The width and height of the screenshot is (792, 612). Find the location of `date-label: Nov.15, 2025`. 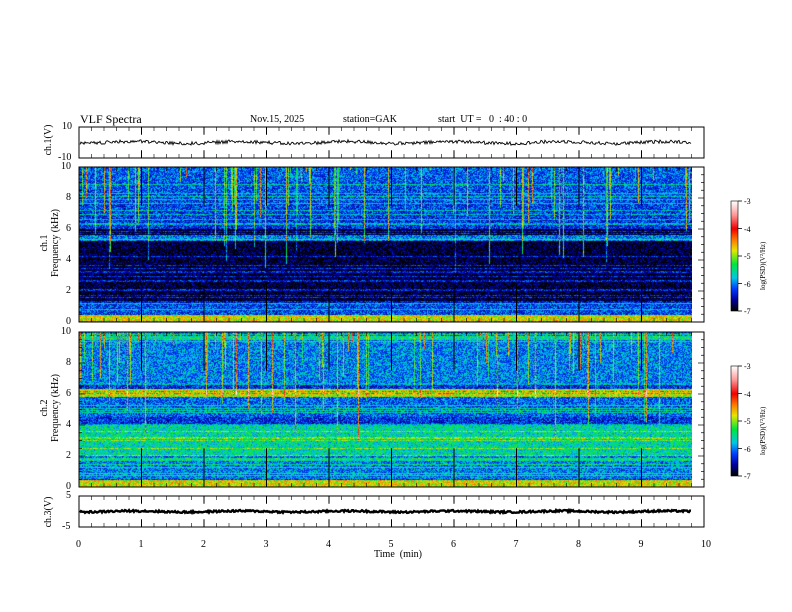

date-label: Nov.15, 2025 is located at coordinates (277, 119).